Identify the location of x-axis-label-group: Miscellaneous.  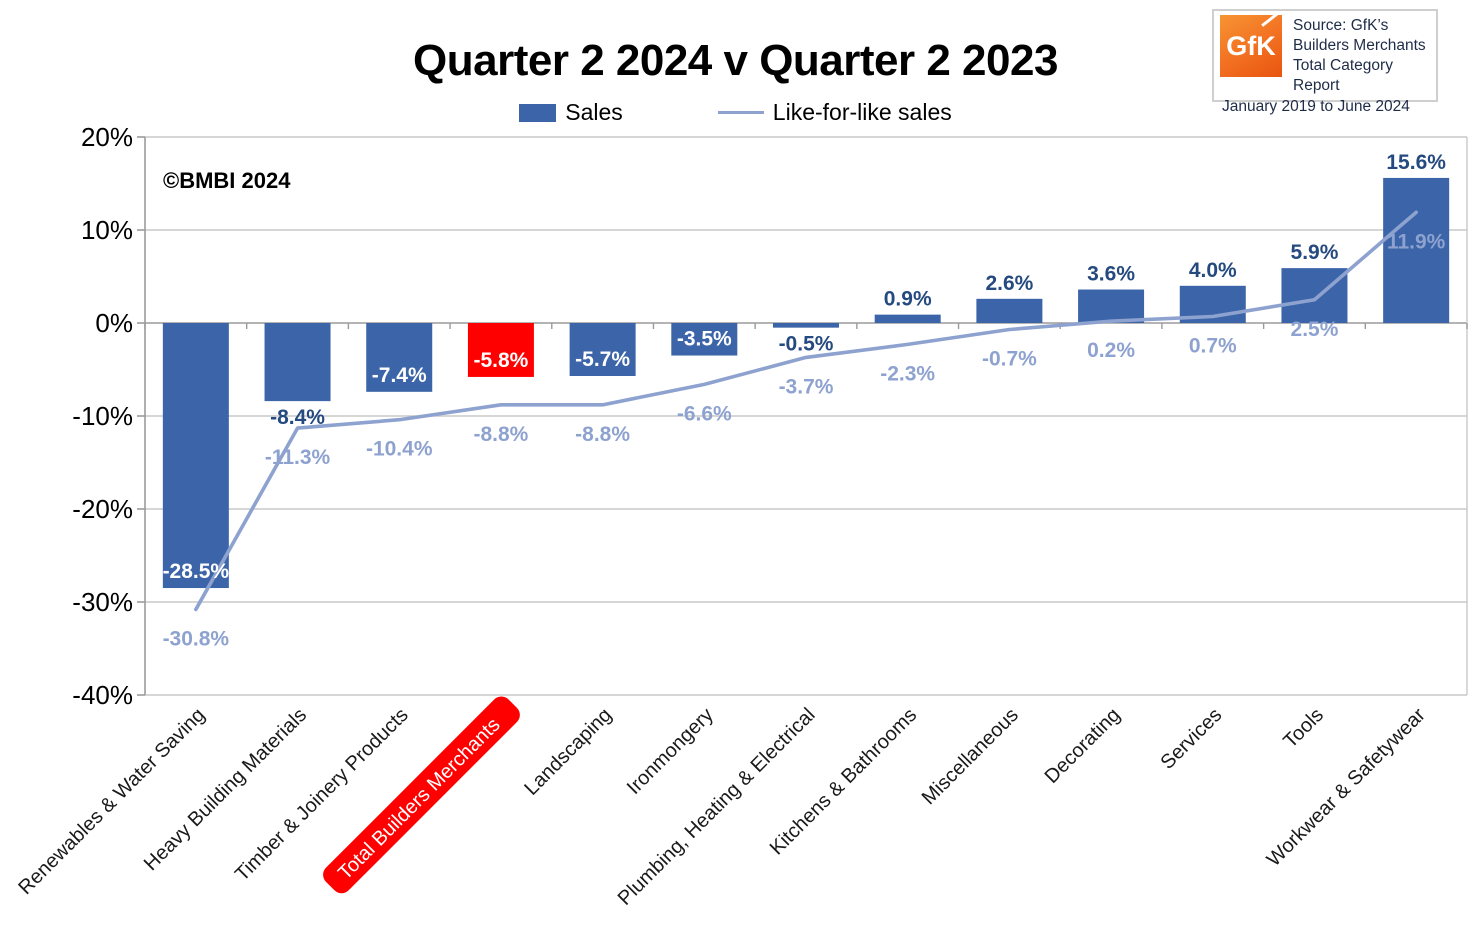
(970, 756).